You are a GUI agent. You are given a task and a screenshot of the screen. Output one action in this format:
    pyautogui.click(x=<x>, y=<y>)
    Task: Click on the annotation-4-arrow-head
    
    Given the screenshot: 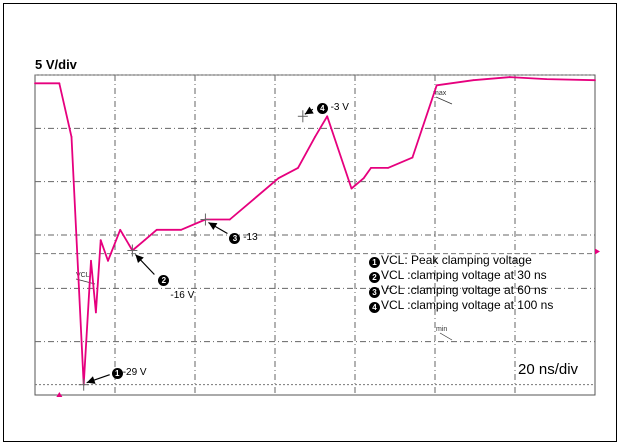 What is the action you would take?
    pyautogui.click(x=309, y=110)
    